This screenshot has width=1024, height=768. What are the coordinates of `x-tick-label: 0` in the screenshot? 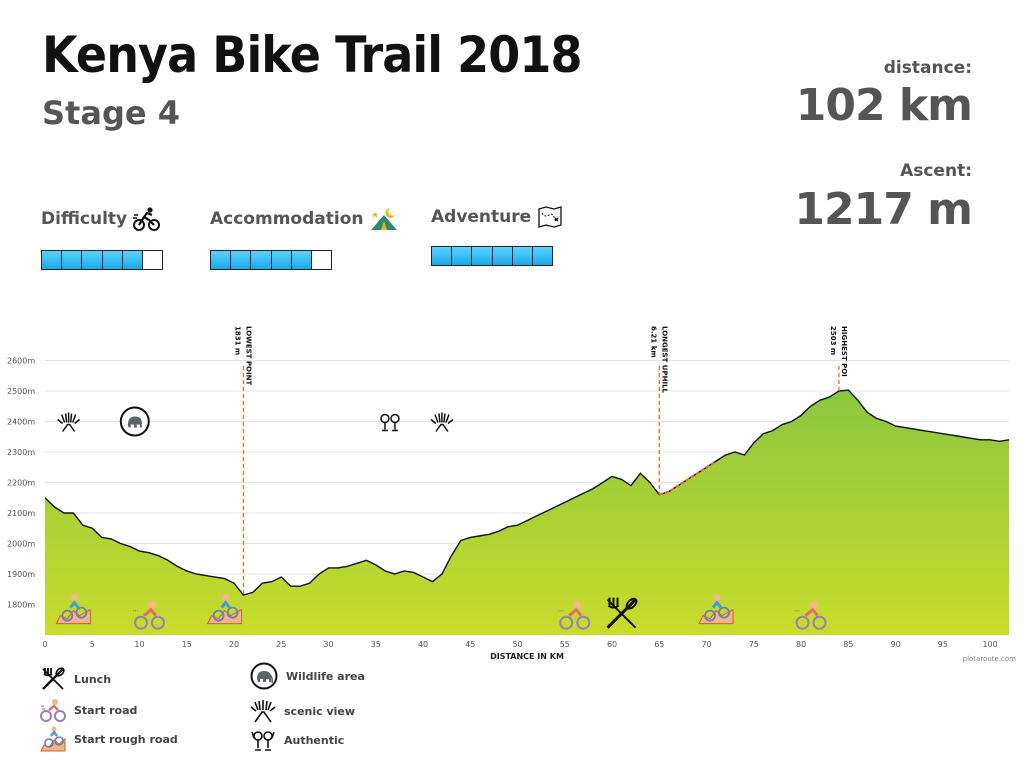 It's located at (44, 644).